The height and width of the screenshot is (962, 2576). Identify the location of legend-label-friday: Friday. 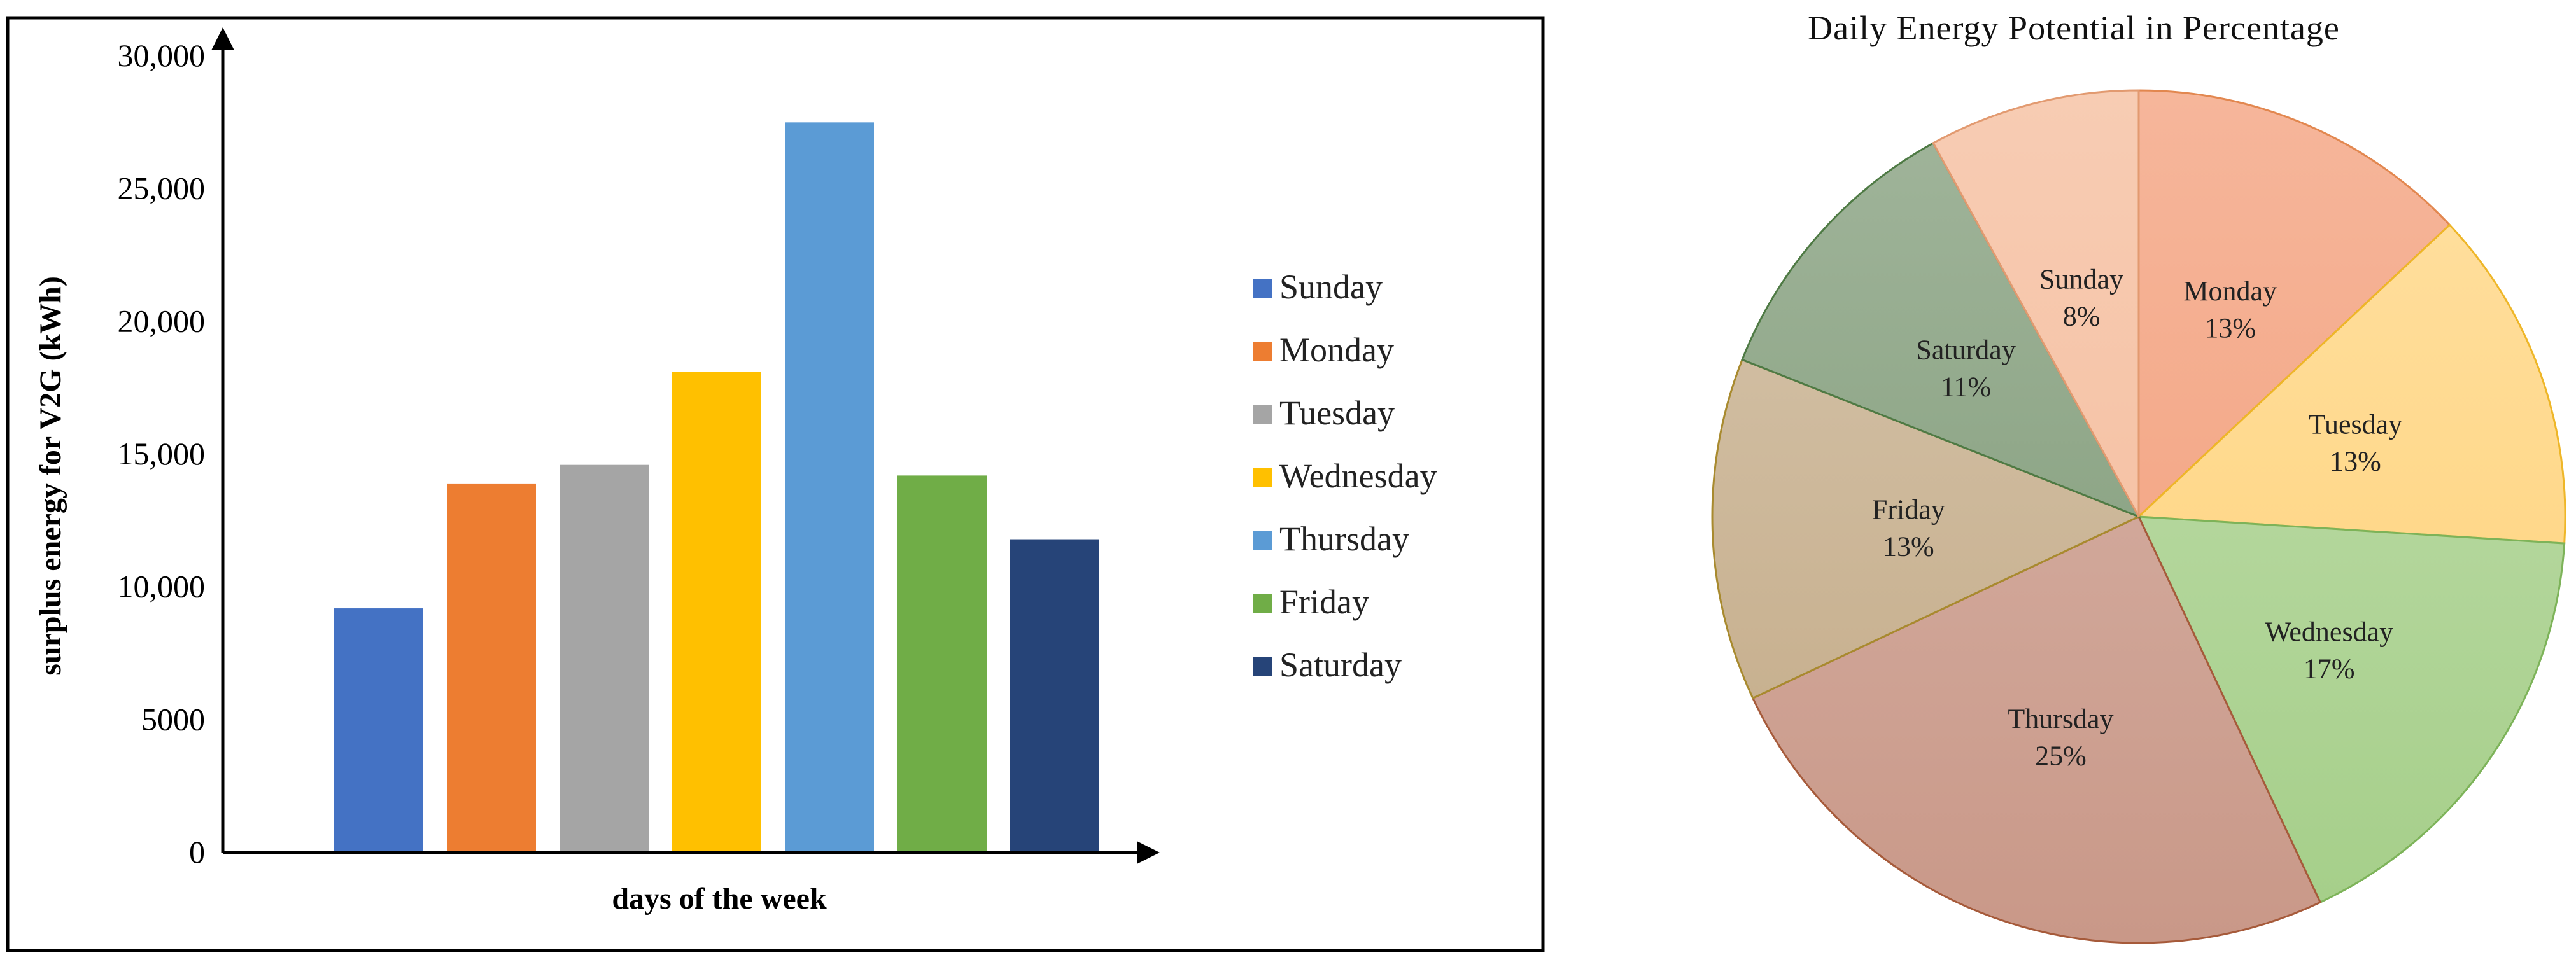
(1324, 602).